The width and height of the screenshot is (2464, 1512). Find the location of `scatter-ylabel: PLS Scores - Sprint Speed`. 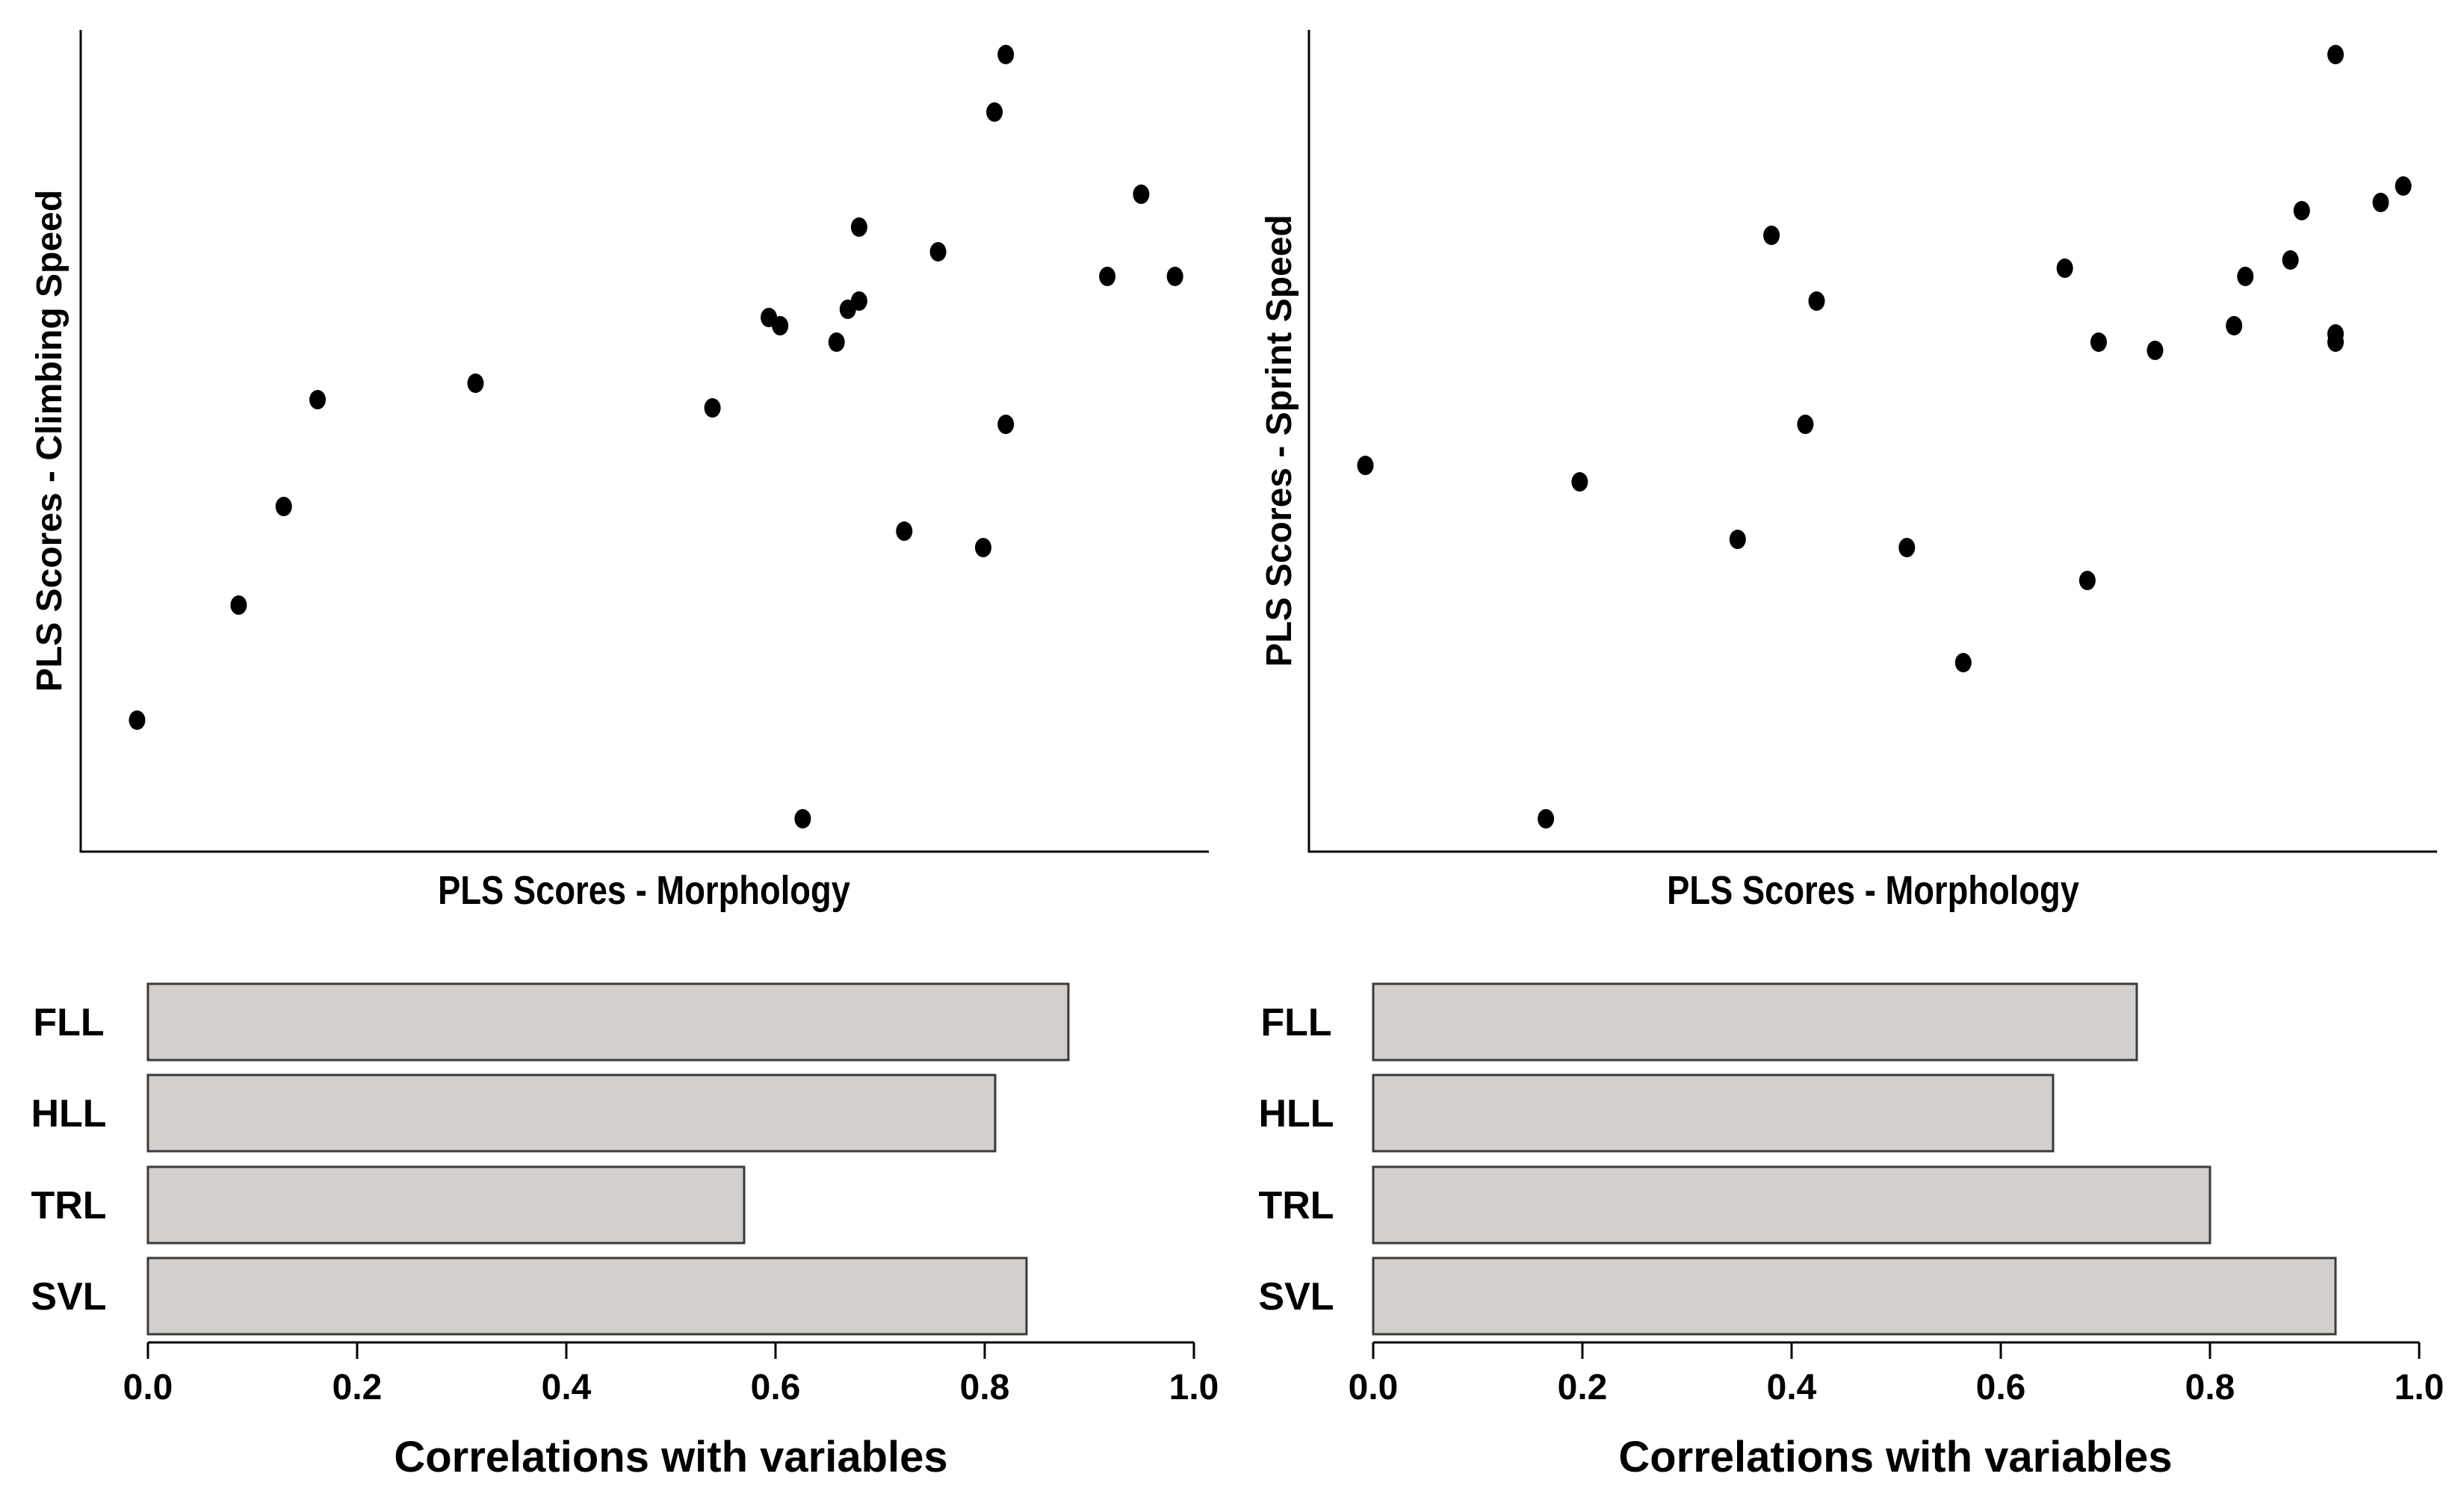

scatter-ylabel: PLS Scores - Sprint Speed is located at coordinates (1279, 440).